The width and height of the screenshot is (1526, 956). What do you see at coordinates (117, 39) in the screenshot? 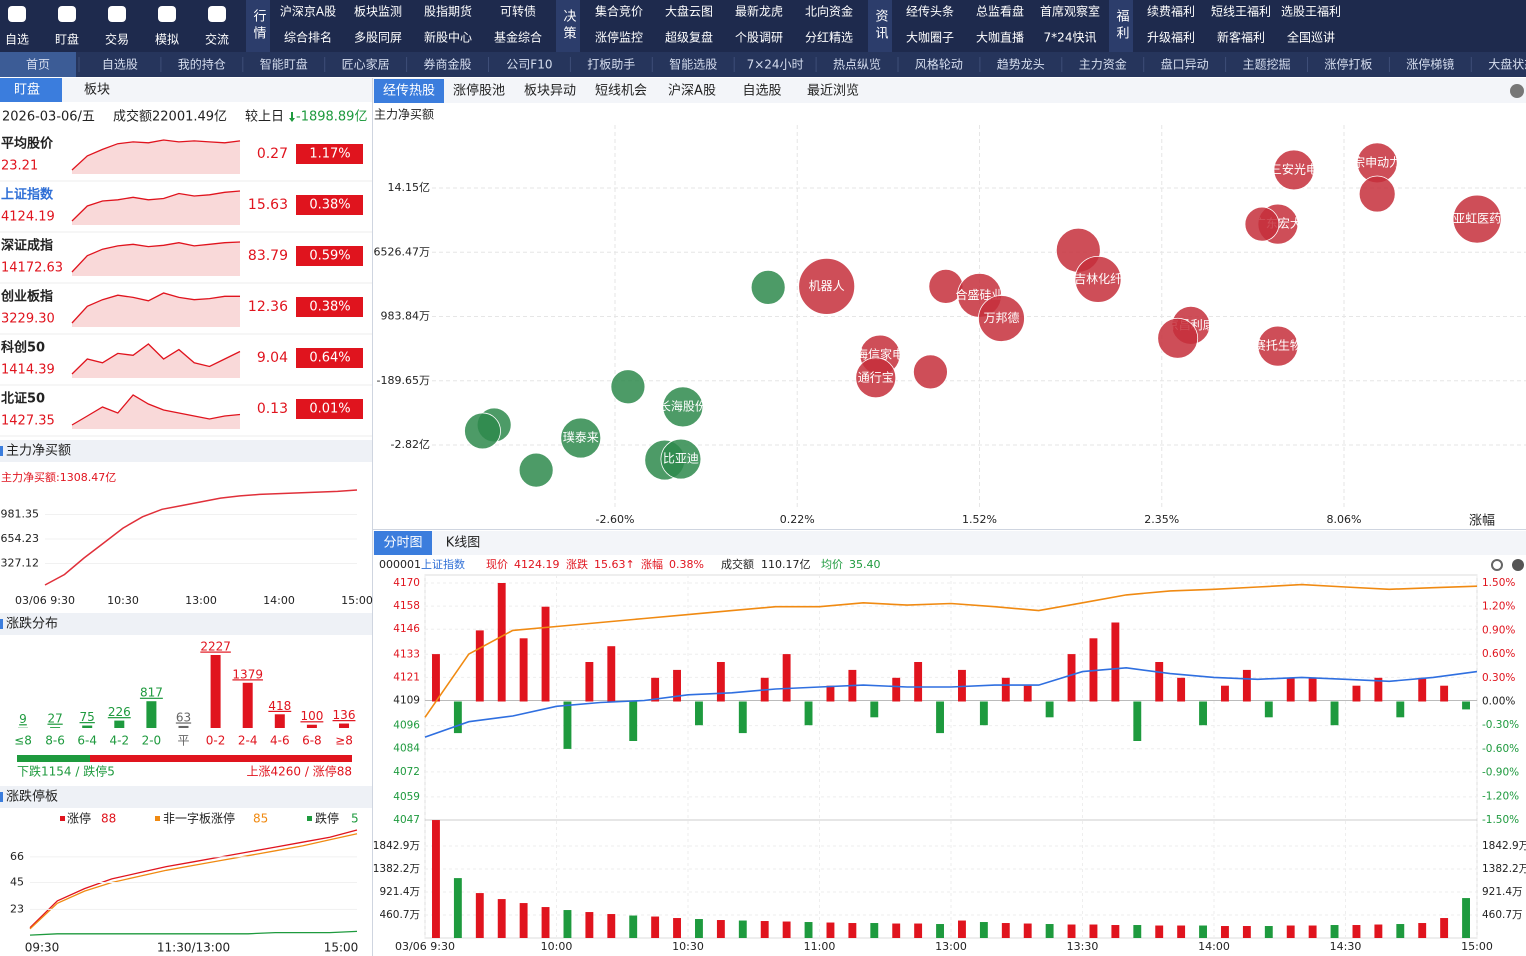
I see `nav-button: 交易` at bounding box center [117, 39].